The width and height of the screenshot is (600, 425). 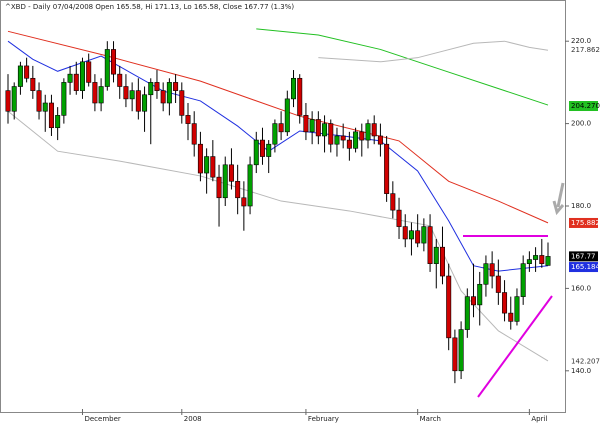 I want to click on y-tick-label: 140.0, so click(x=581, y=371).